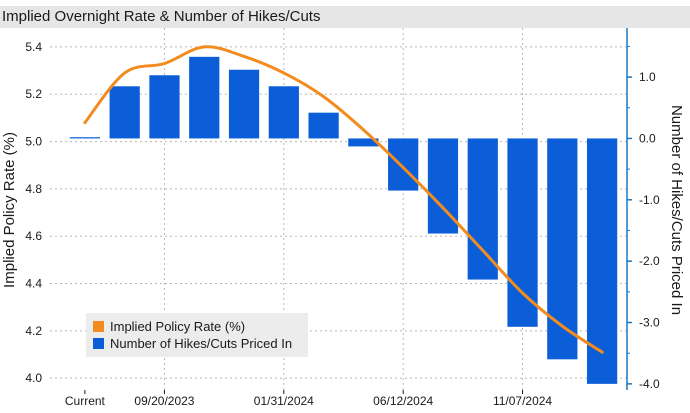 The width and height of the screenshot is (690, 413). What do you see at coordinates (284, 401) in the screenshot?
I see `x-tick-label: 01/31/2024` at bounding box center [284, 401].